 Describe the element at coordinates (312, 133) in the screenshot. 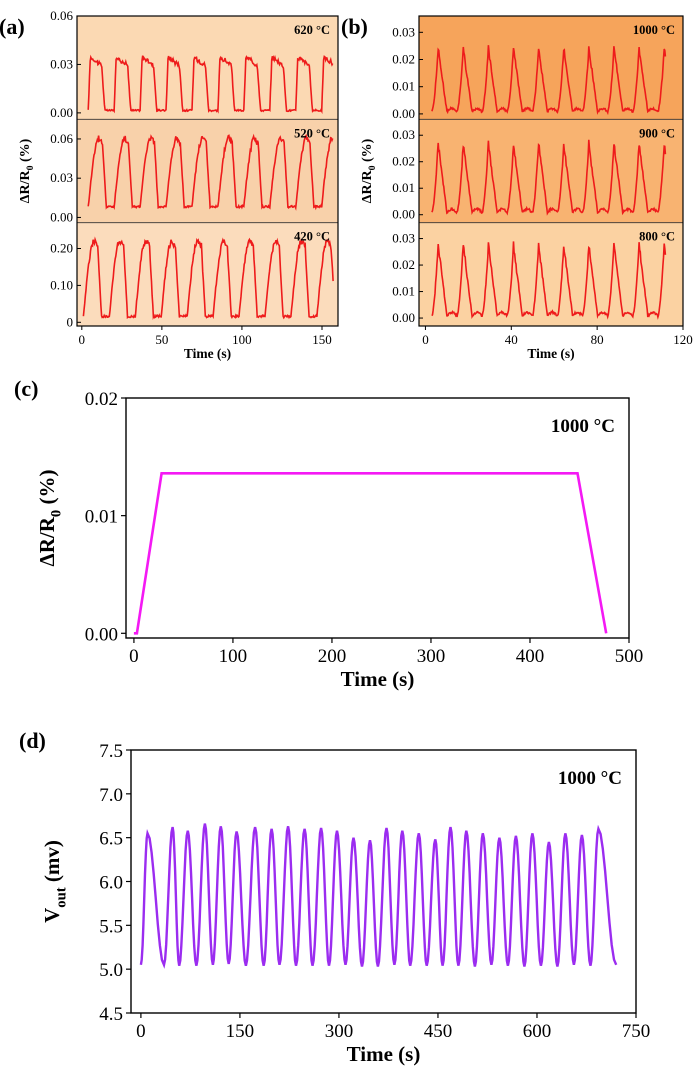

I see `temperature-annotation: 520 °C` at that location.